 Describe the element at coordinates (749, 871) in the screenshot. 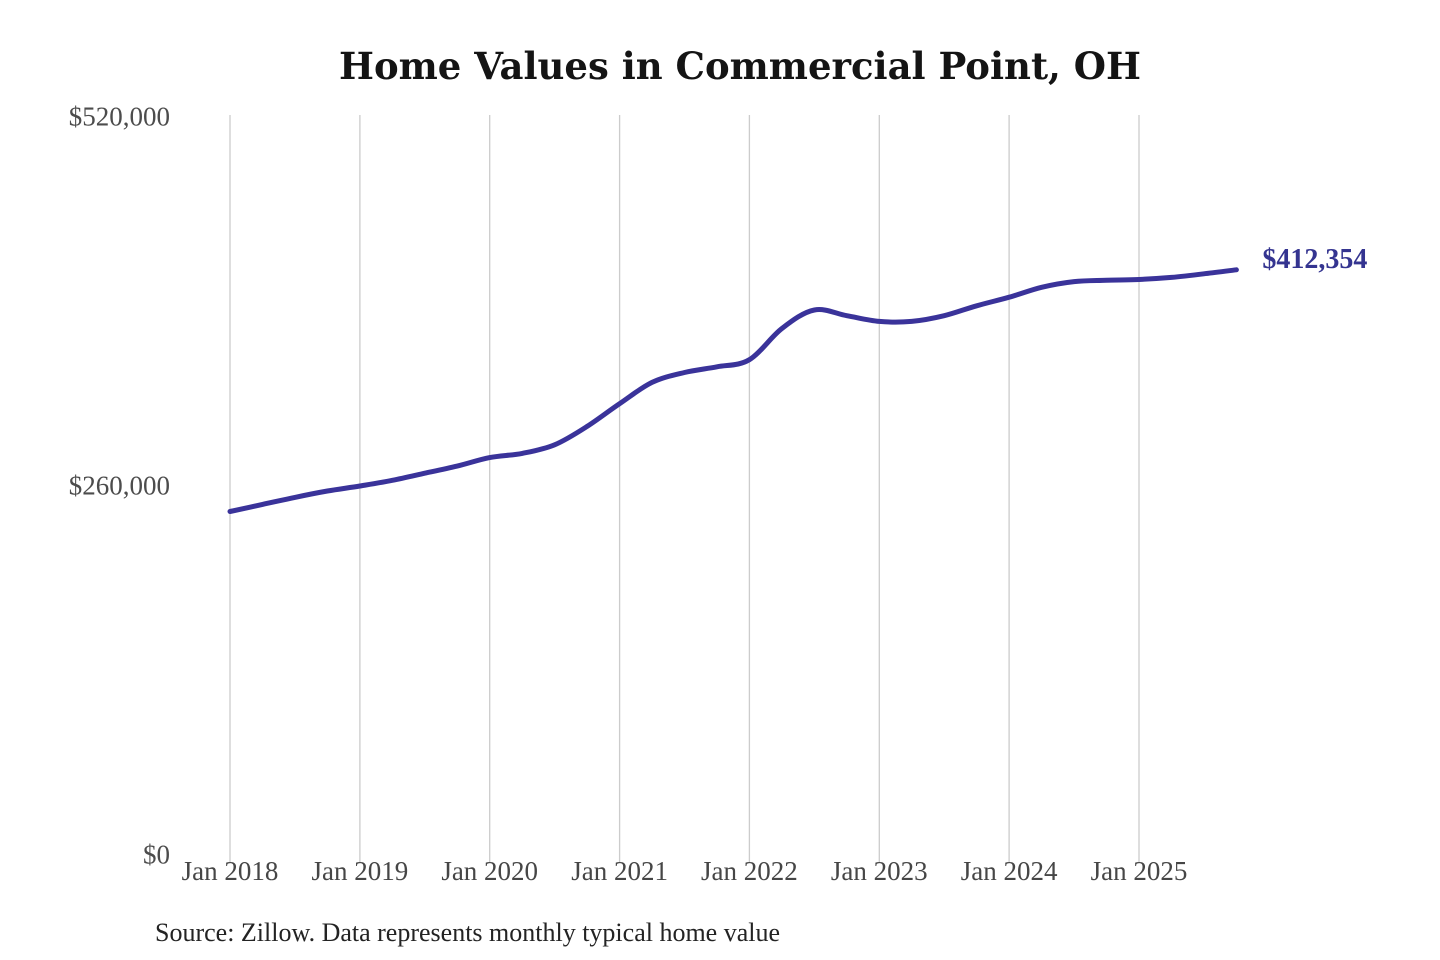

I see `x-axis-label: Jan 2022` at that location.